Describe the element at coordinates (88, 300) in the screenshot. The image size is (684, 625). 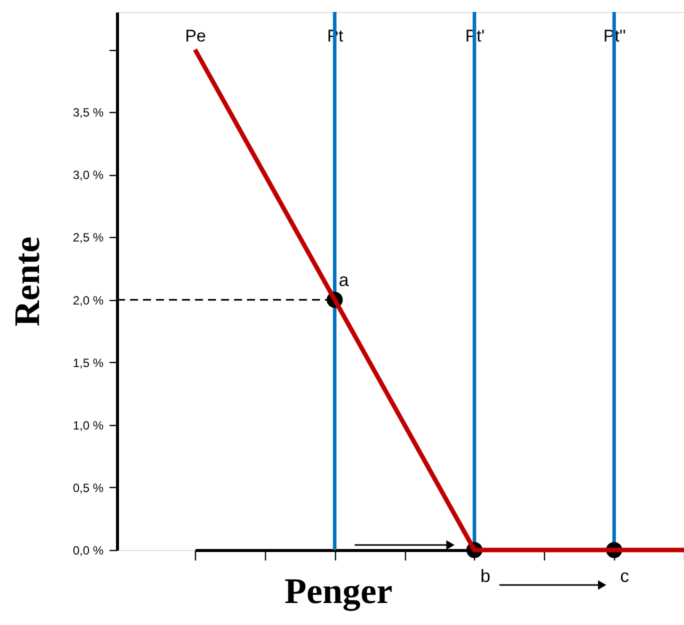
I see `y-tick-label: 2,0 %` at that location.